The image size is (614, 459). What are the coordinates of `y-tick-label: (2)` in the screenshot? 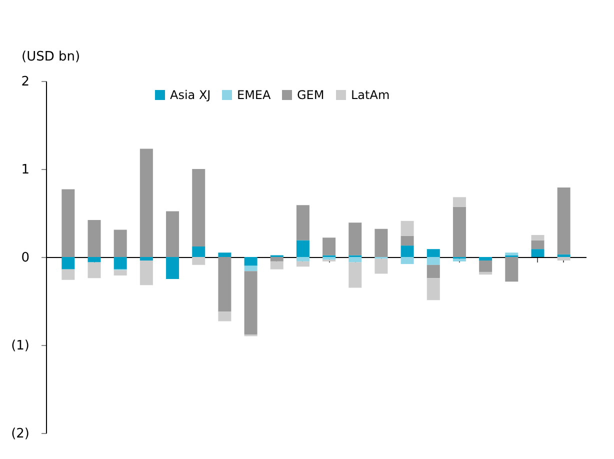 It's located at (20, 434).